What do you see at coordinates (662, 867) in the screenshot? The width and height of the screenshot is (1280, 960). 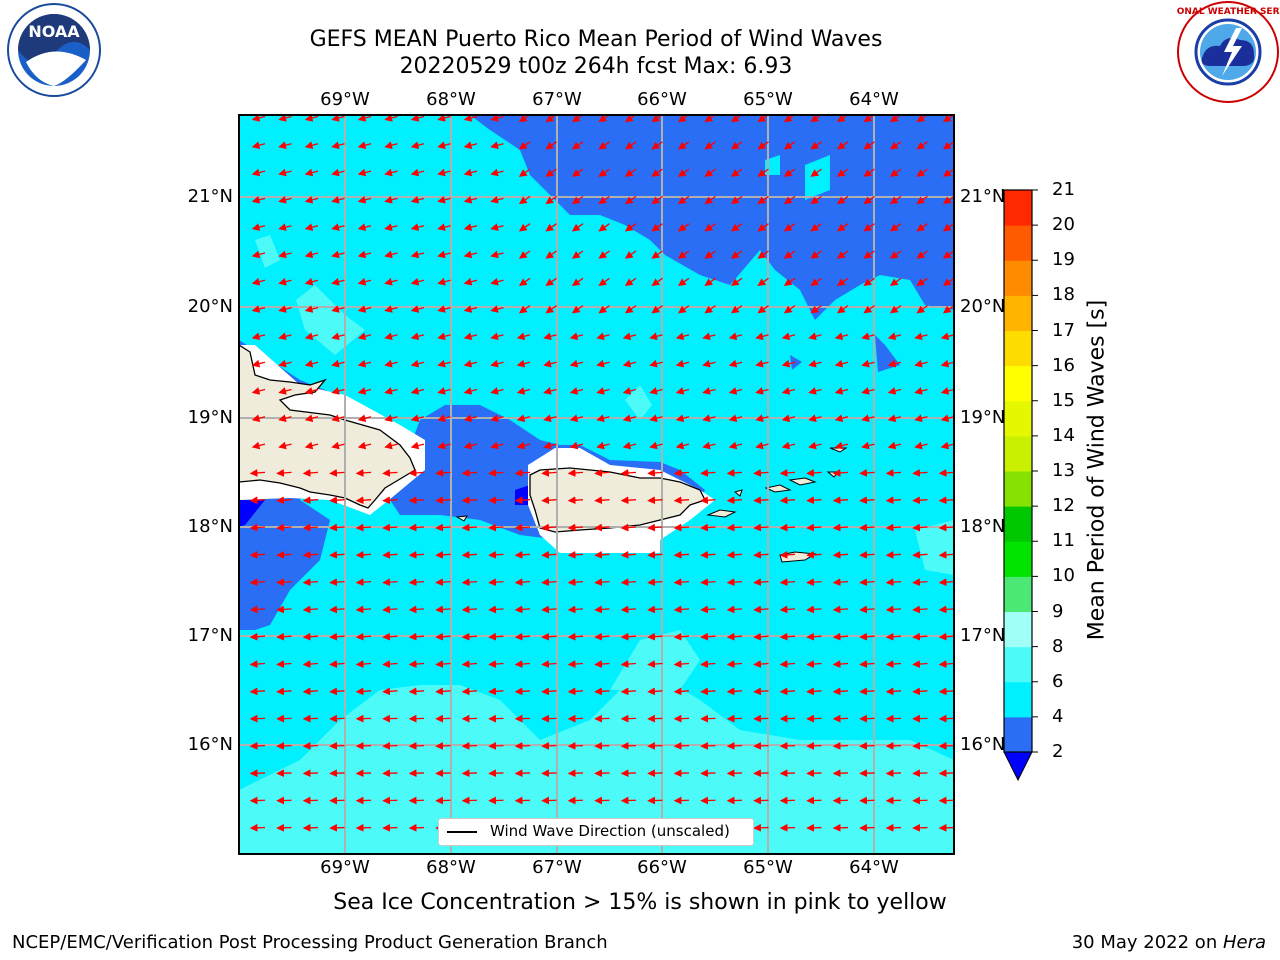 I see `lon-label-bottom: 66°W` at bounding box center [662, 867].